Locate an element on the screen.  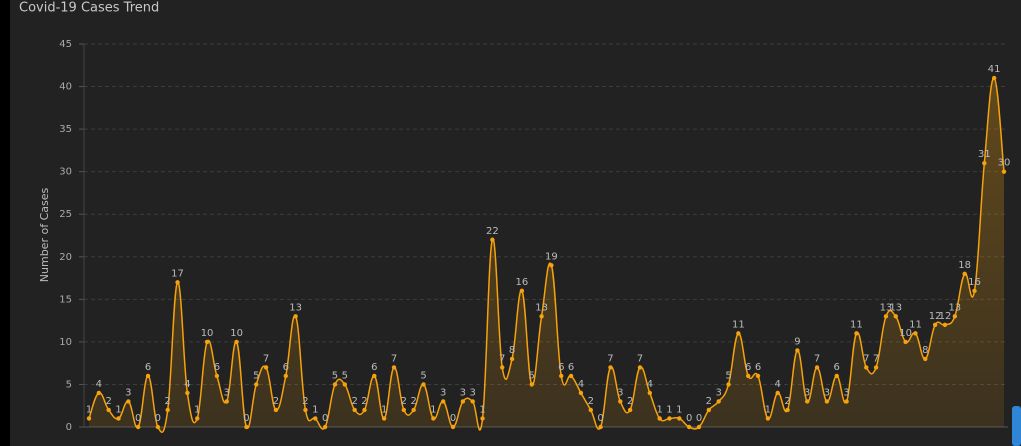
y-tick-label: 30 is located at coordinates (65, 172).